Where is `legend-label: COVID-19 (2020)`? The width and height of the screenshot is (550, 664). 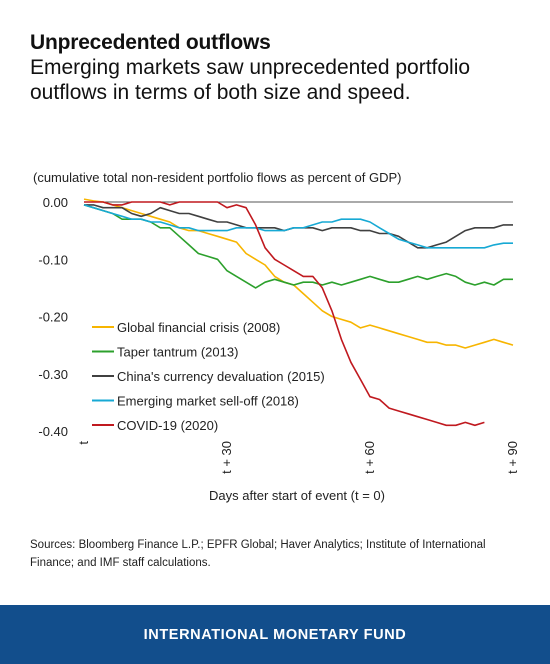 legend-label: COVID-19 (2020) is located at coordinates (167, 425).